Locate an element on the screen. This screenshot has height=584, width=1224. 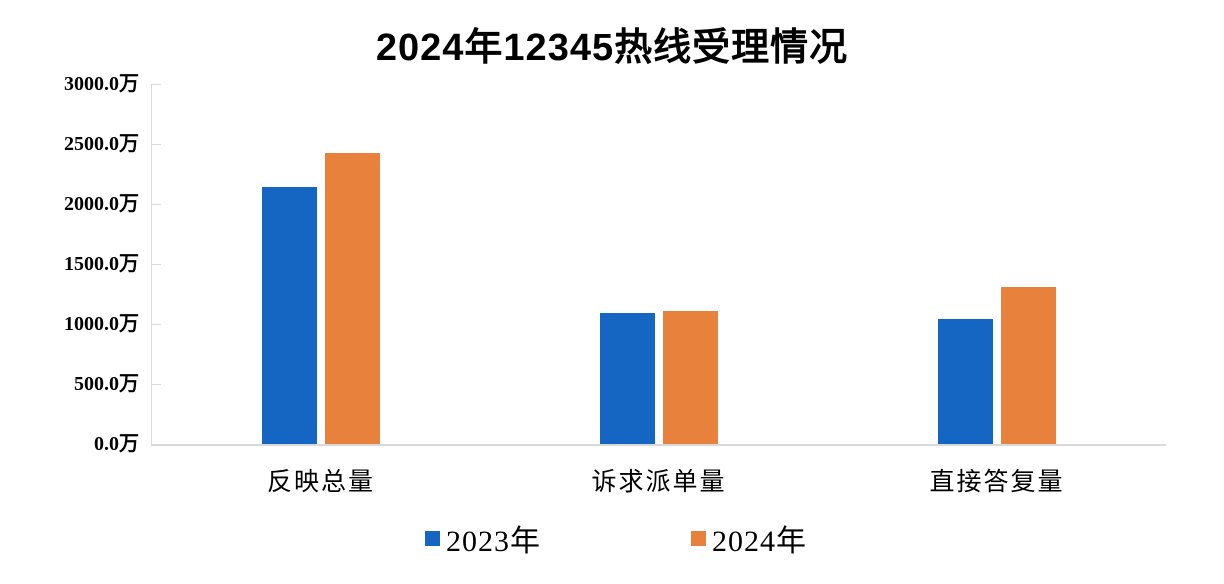
bar-2023年-反映总量 is located at coordinates (289, 315).